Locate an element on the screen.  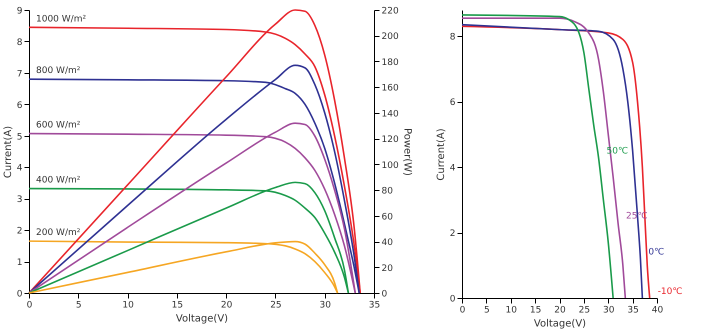
y2-tick-label: 20 is located at coordinates (388, 269).